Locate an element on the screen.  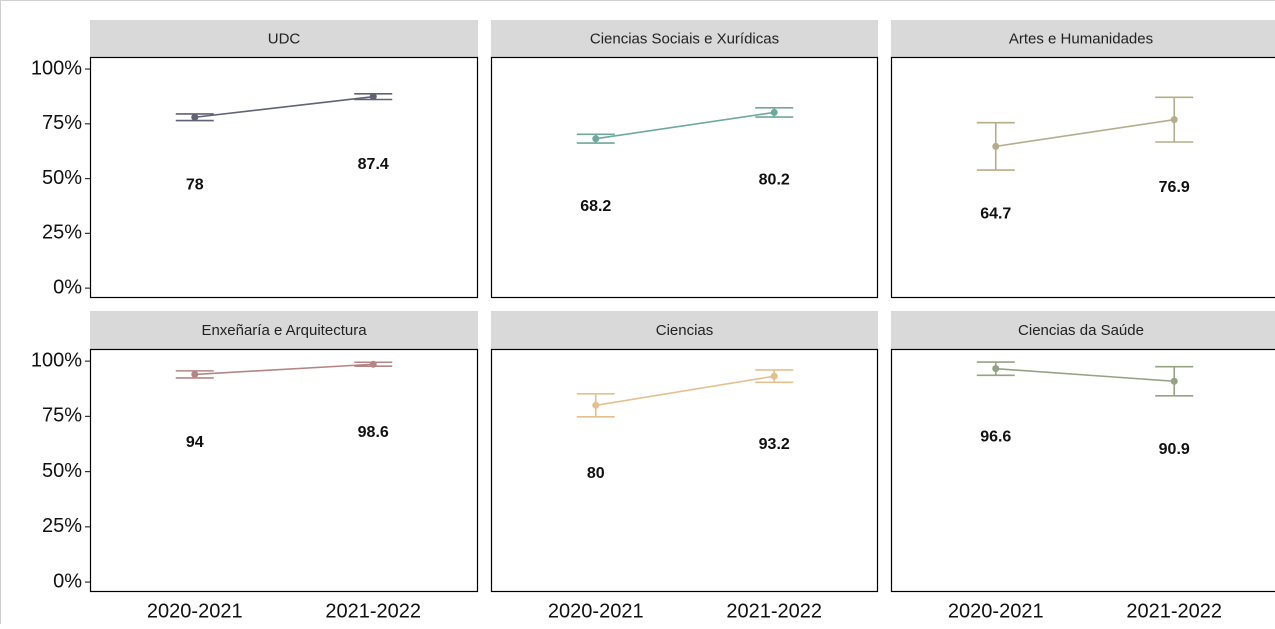
value-label: 76.9 is located at coordinates (1174, 187).